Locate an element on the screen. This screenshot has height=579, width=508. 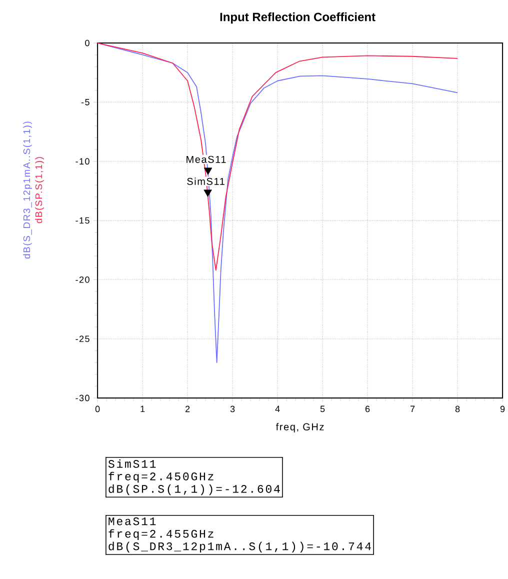
y-tick-label: -30 is located at coordinates (83, 398).